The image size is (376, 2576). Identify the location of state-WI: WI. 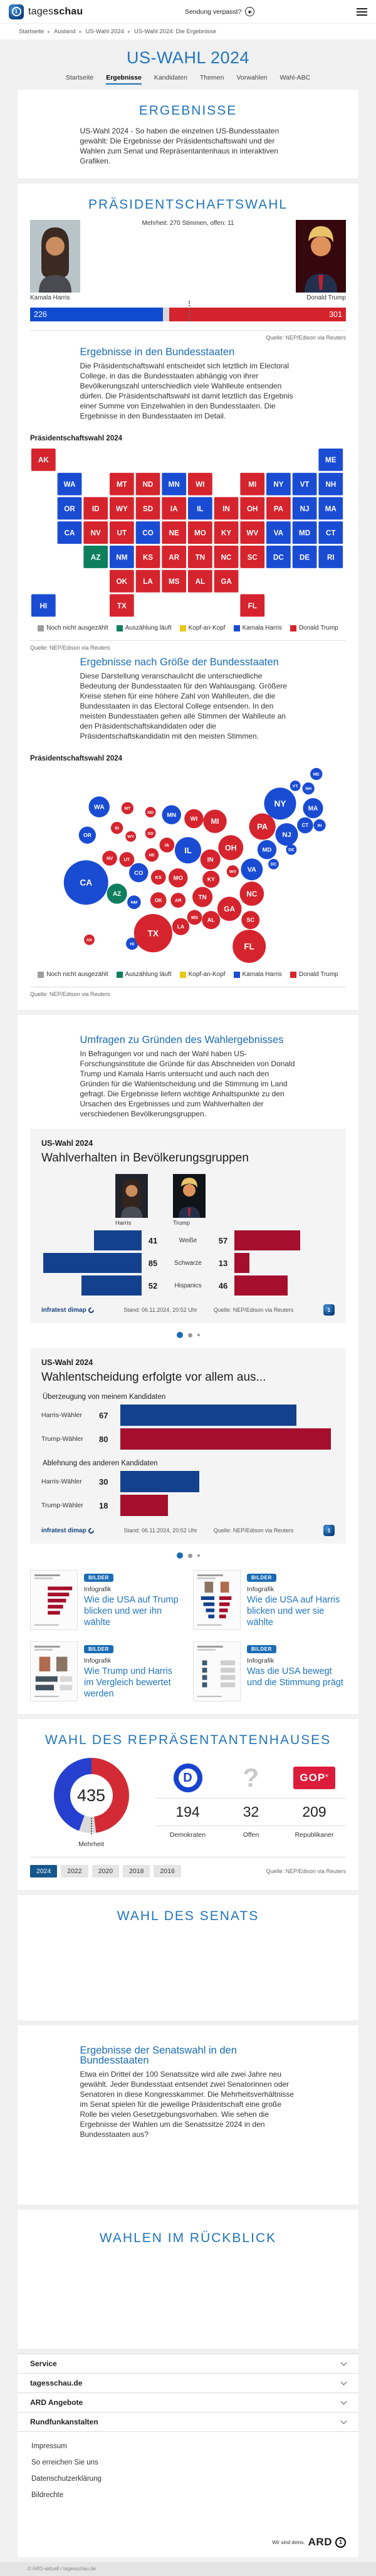
(200, 484).